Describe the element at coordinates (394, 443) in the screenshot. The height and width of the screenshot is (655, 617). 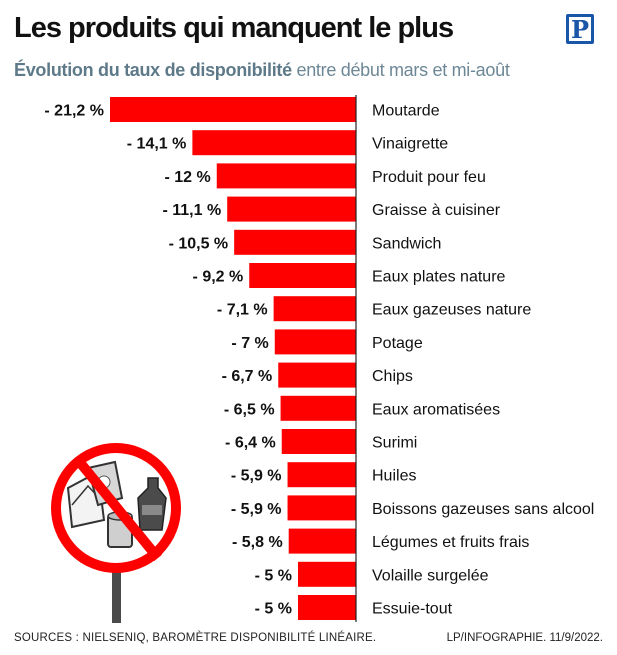
I see `category-label-11: Surimi` at that location.